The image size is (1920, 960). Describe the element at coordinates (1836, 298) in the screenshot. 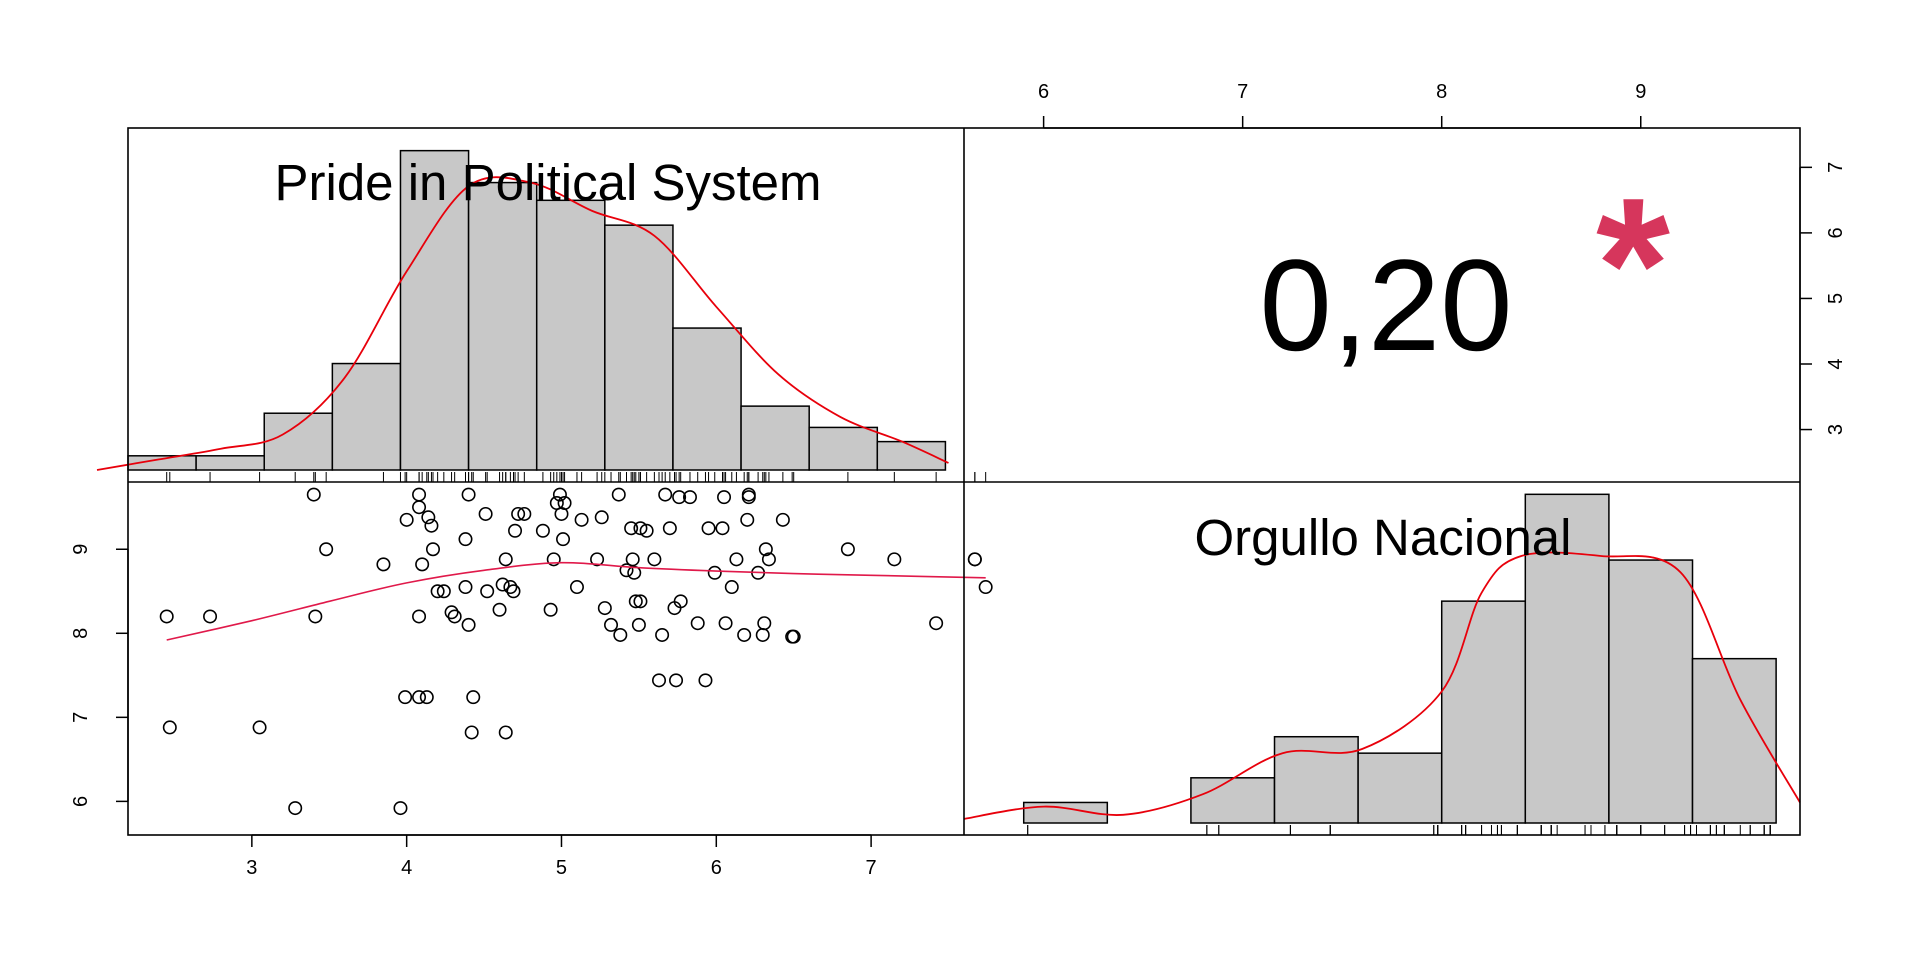

I see `right-axis-tick-label: 5` at that location.